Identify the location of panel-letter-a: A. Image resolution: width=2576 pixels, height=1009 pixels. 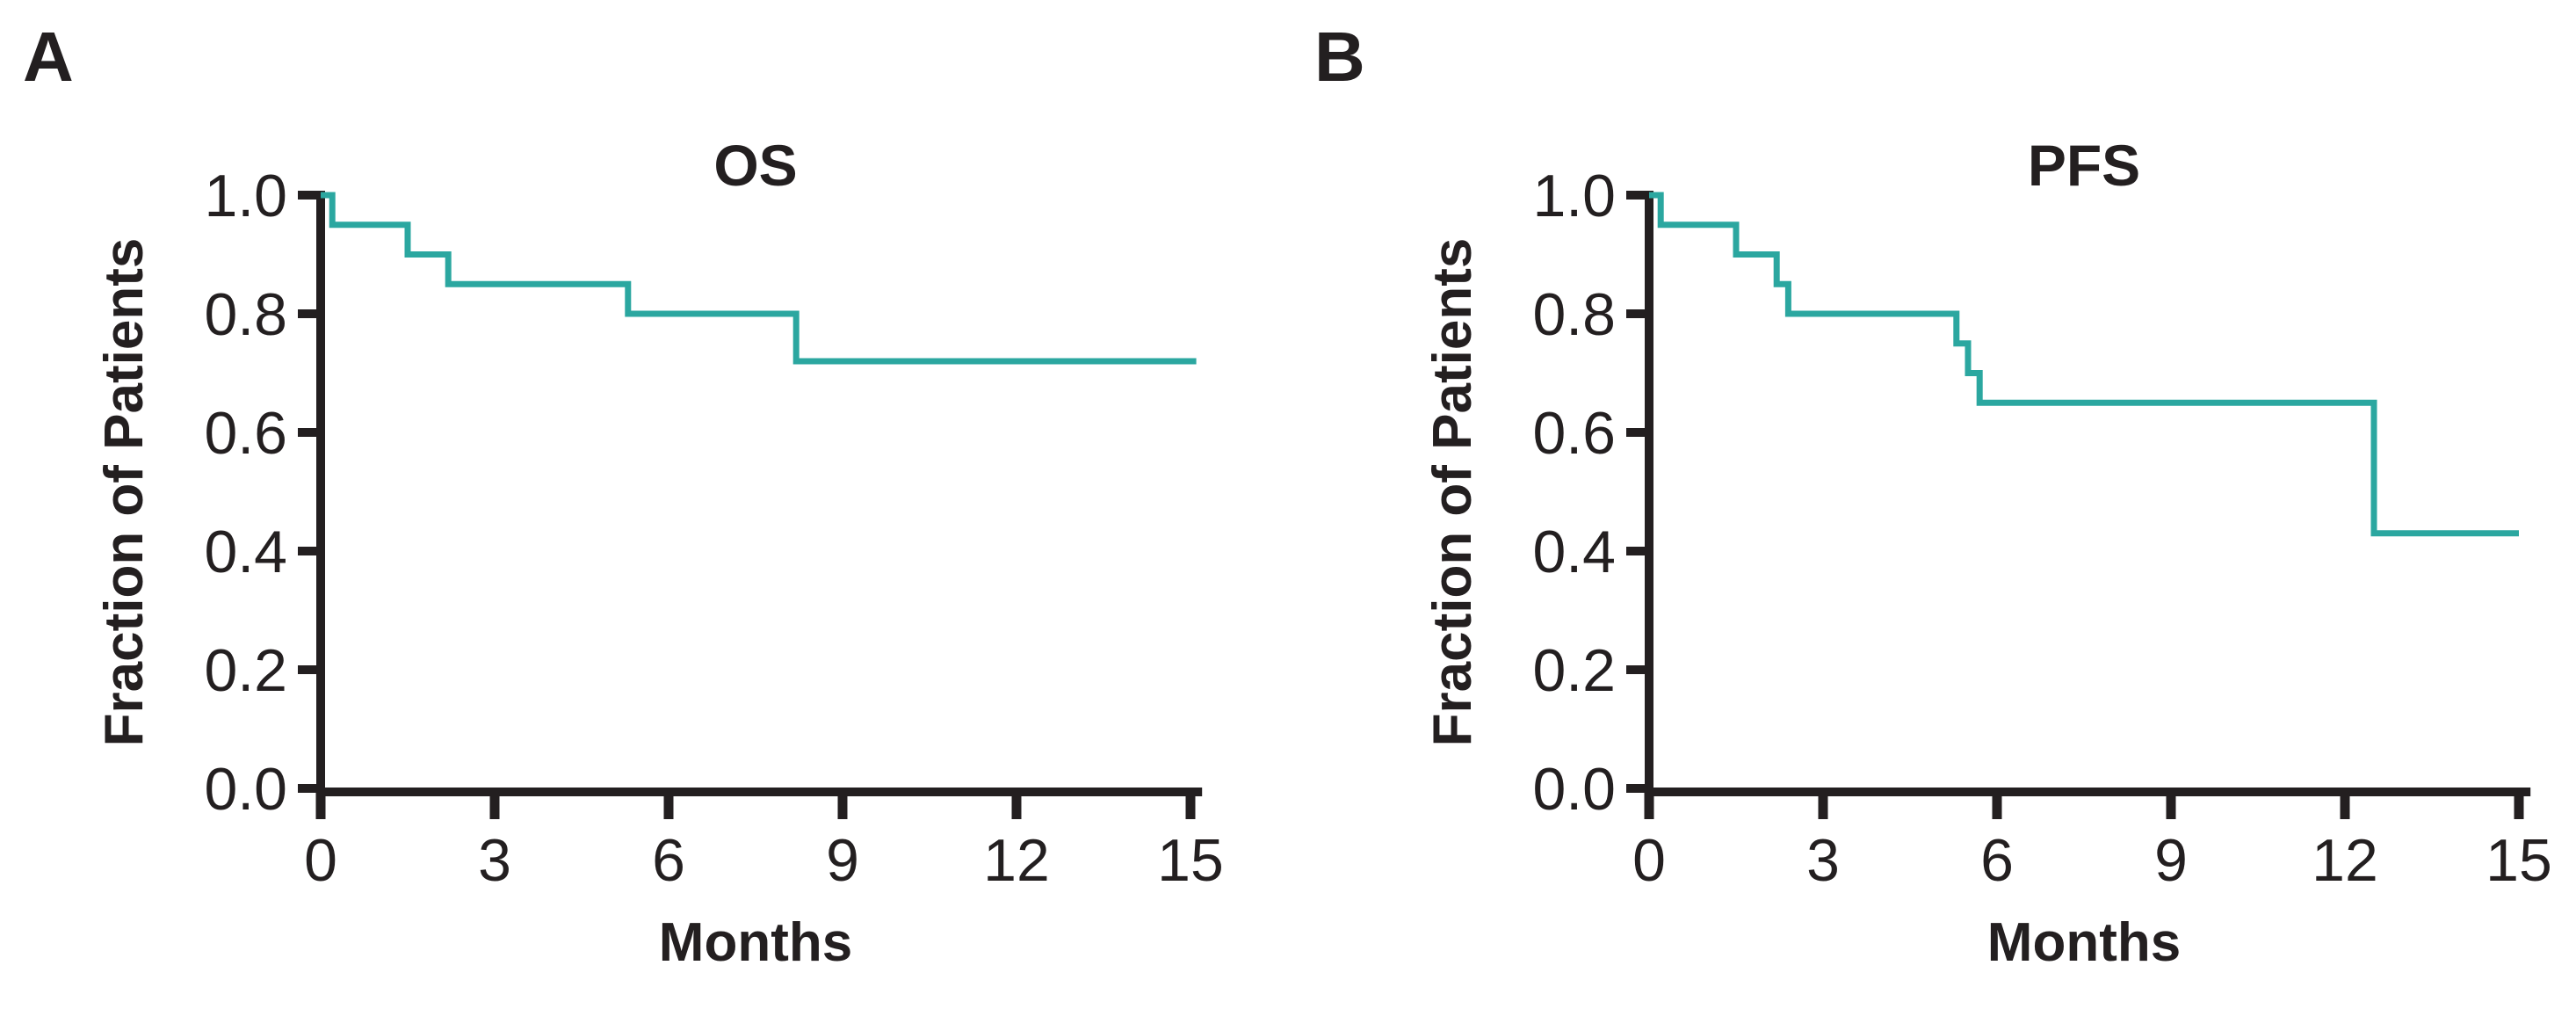
(48, 57).